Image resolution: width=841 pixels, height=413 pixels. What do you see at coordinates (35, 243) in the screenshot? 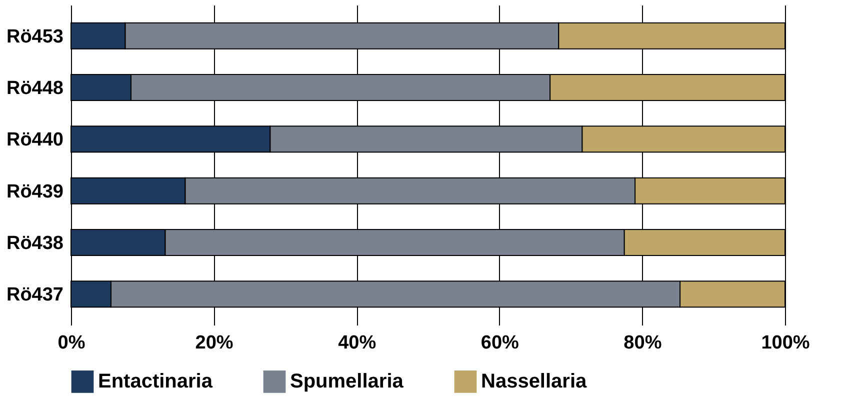
I see `y-tick-label: Rö438` at bounding box center [35, 243].